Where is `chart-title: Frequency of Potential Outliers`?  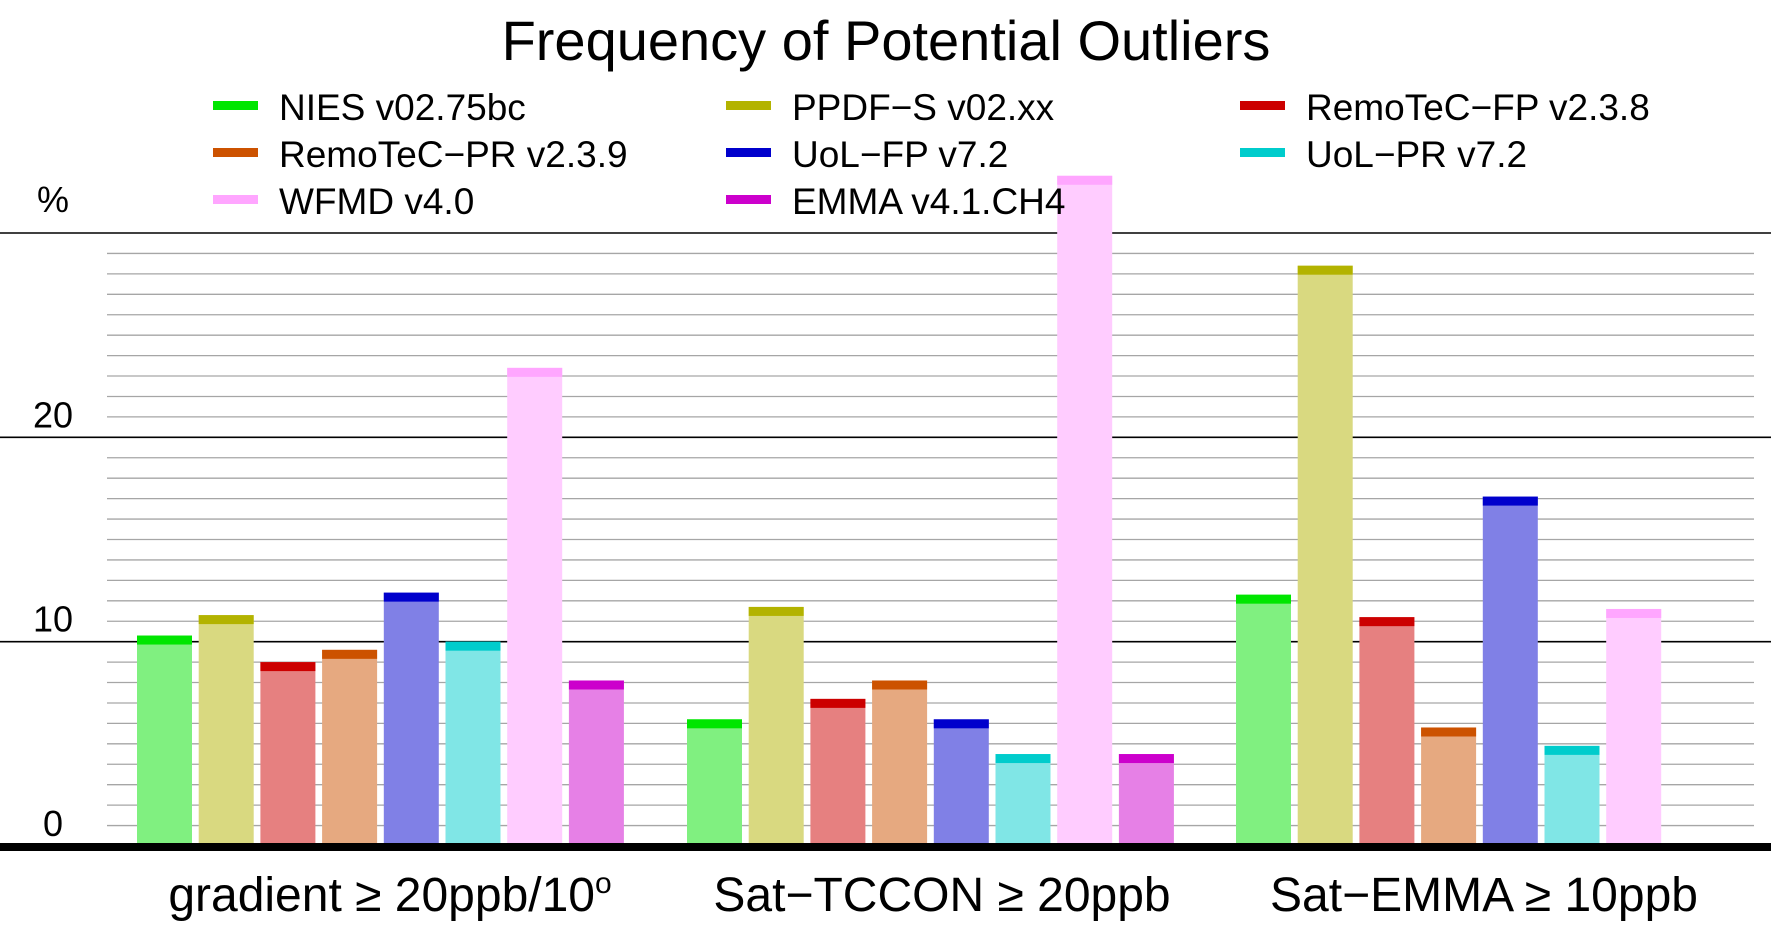 chart-title: Frequency of Potential Outliers is located at coordinates (886, 40).